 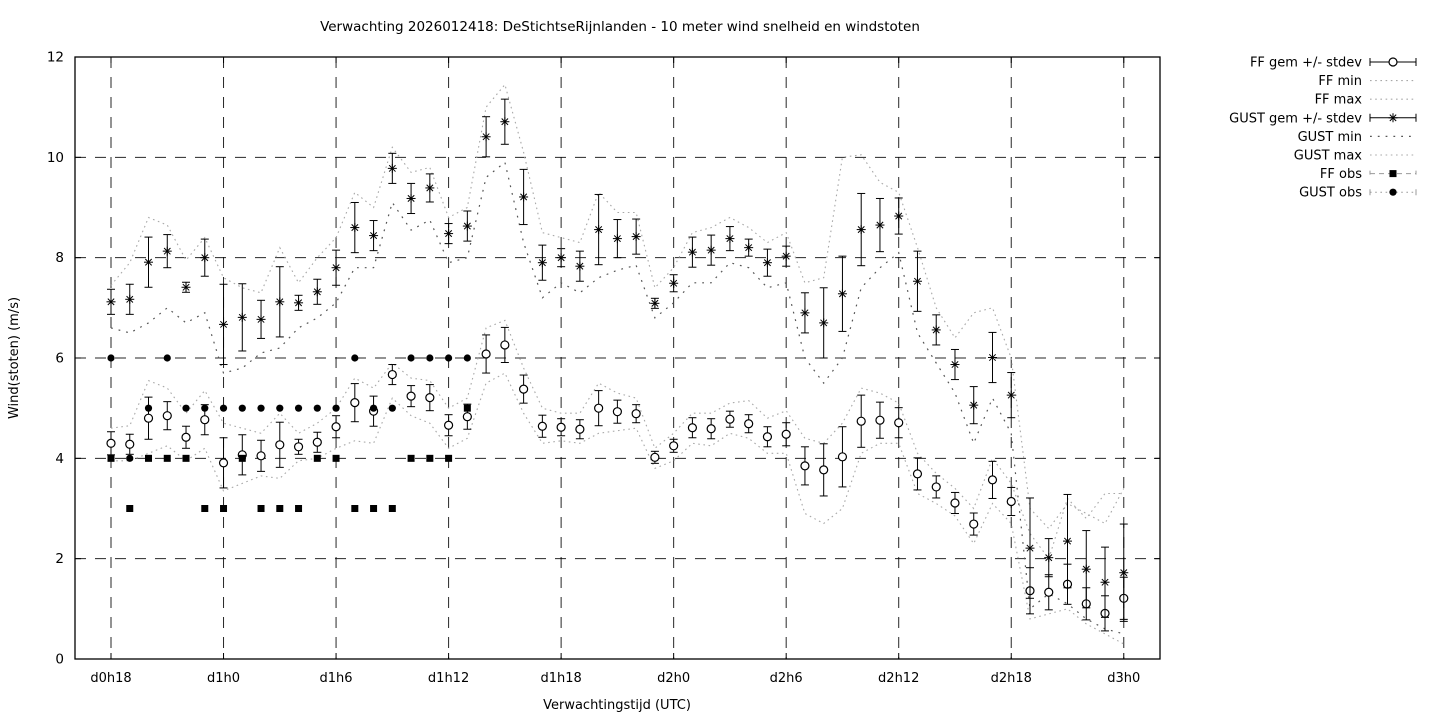 What do you see at coordinates (1011, 678) in the screenshot?
I see `x-tick-label: d2h18` at bounding box center [1011, 678].